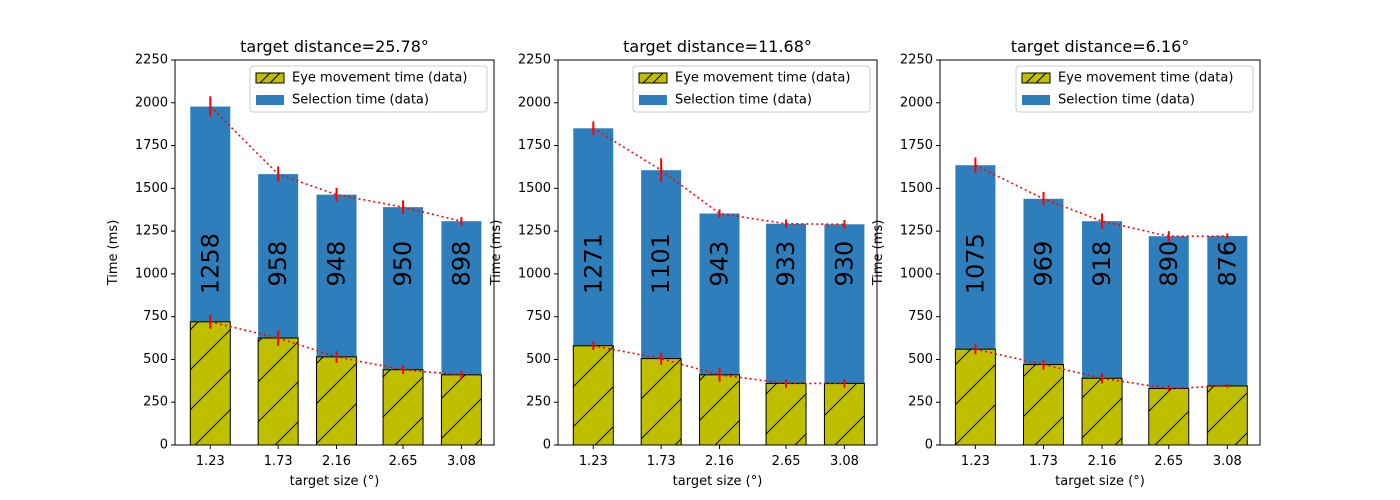  What do you see at coordinates (1227, 461) in the screenshot?
I see `x-tick-label: 3.08` at bounding box center [1227, 461].